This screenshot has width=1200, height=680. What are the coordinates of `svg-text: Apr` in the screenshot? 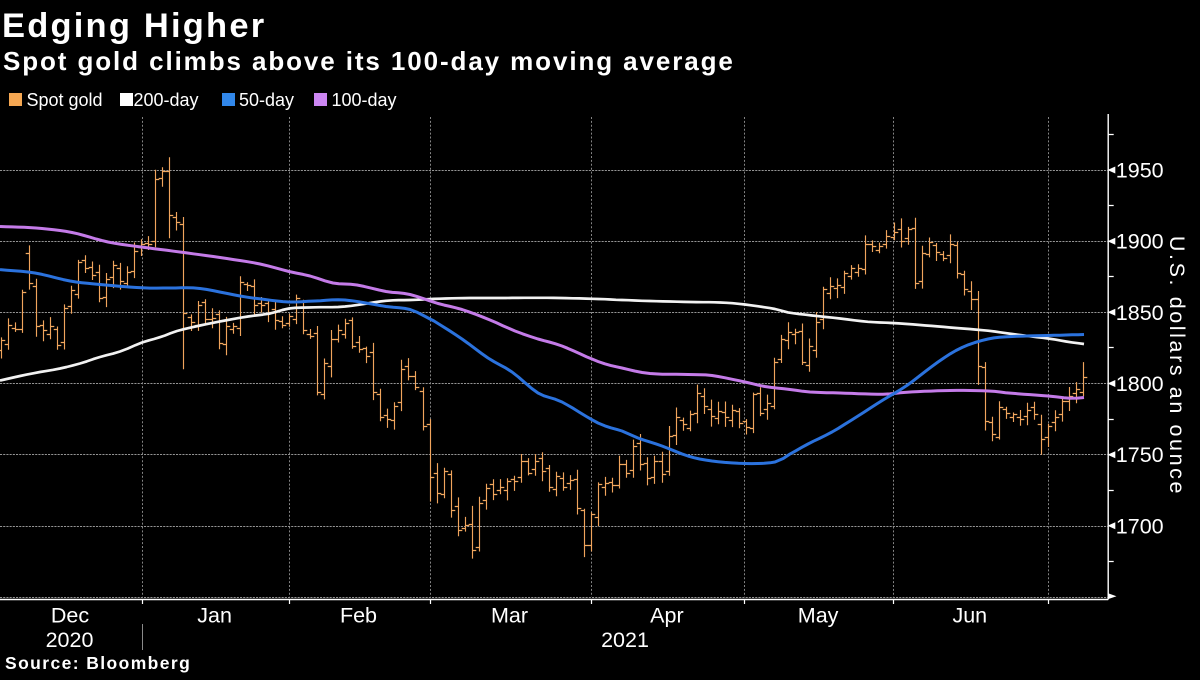 It's located at (666, 615).